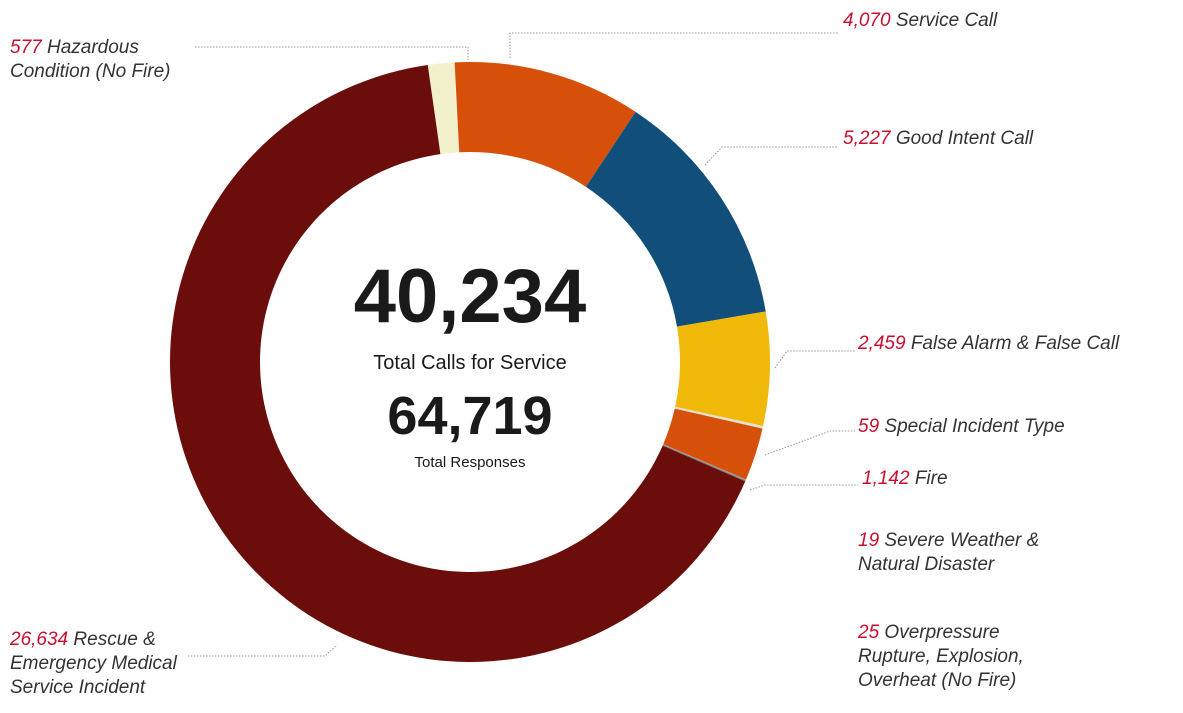 This screenshot has width=1183, height=713. I want to click on value-label: 1,142, so click(886, 478).